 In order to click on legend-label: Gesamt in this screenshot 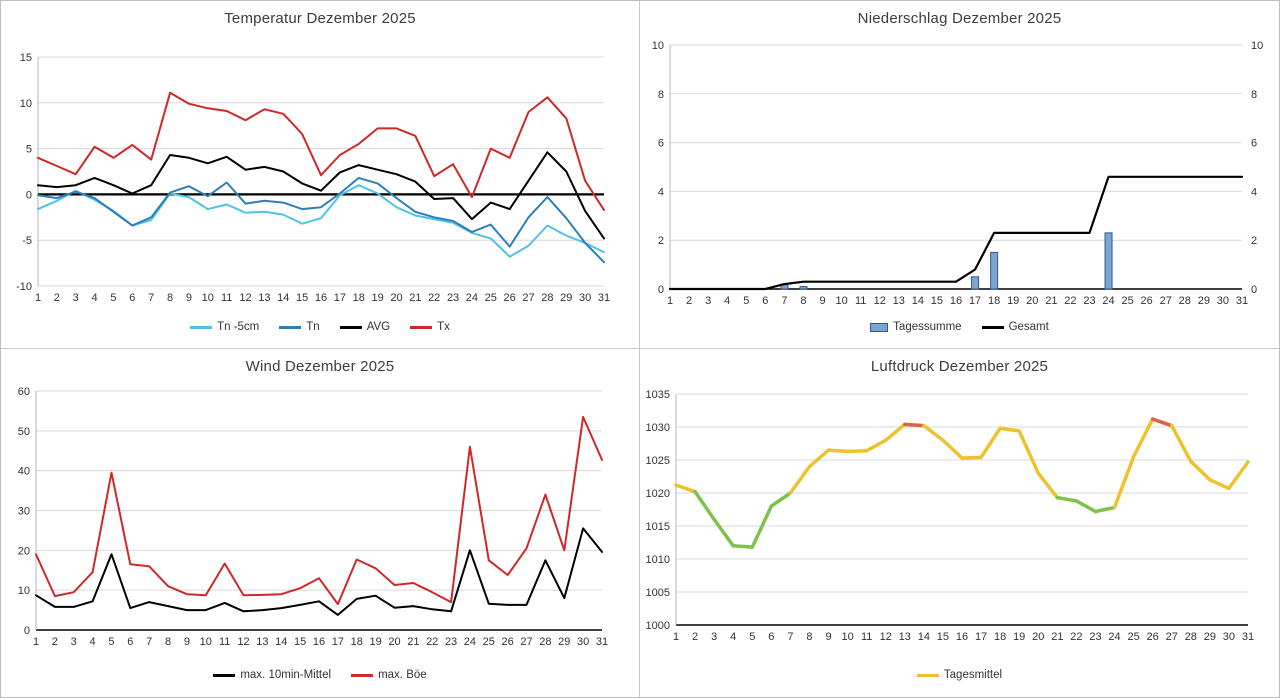, I will do `click(1028, 327)`.